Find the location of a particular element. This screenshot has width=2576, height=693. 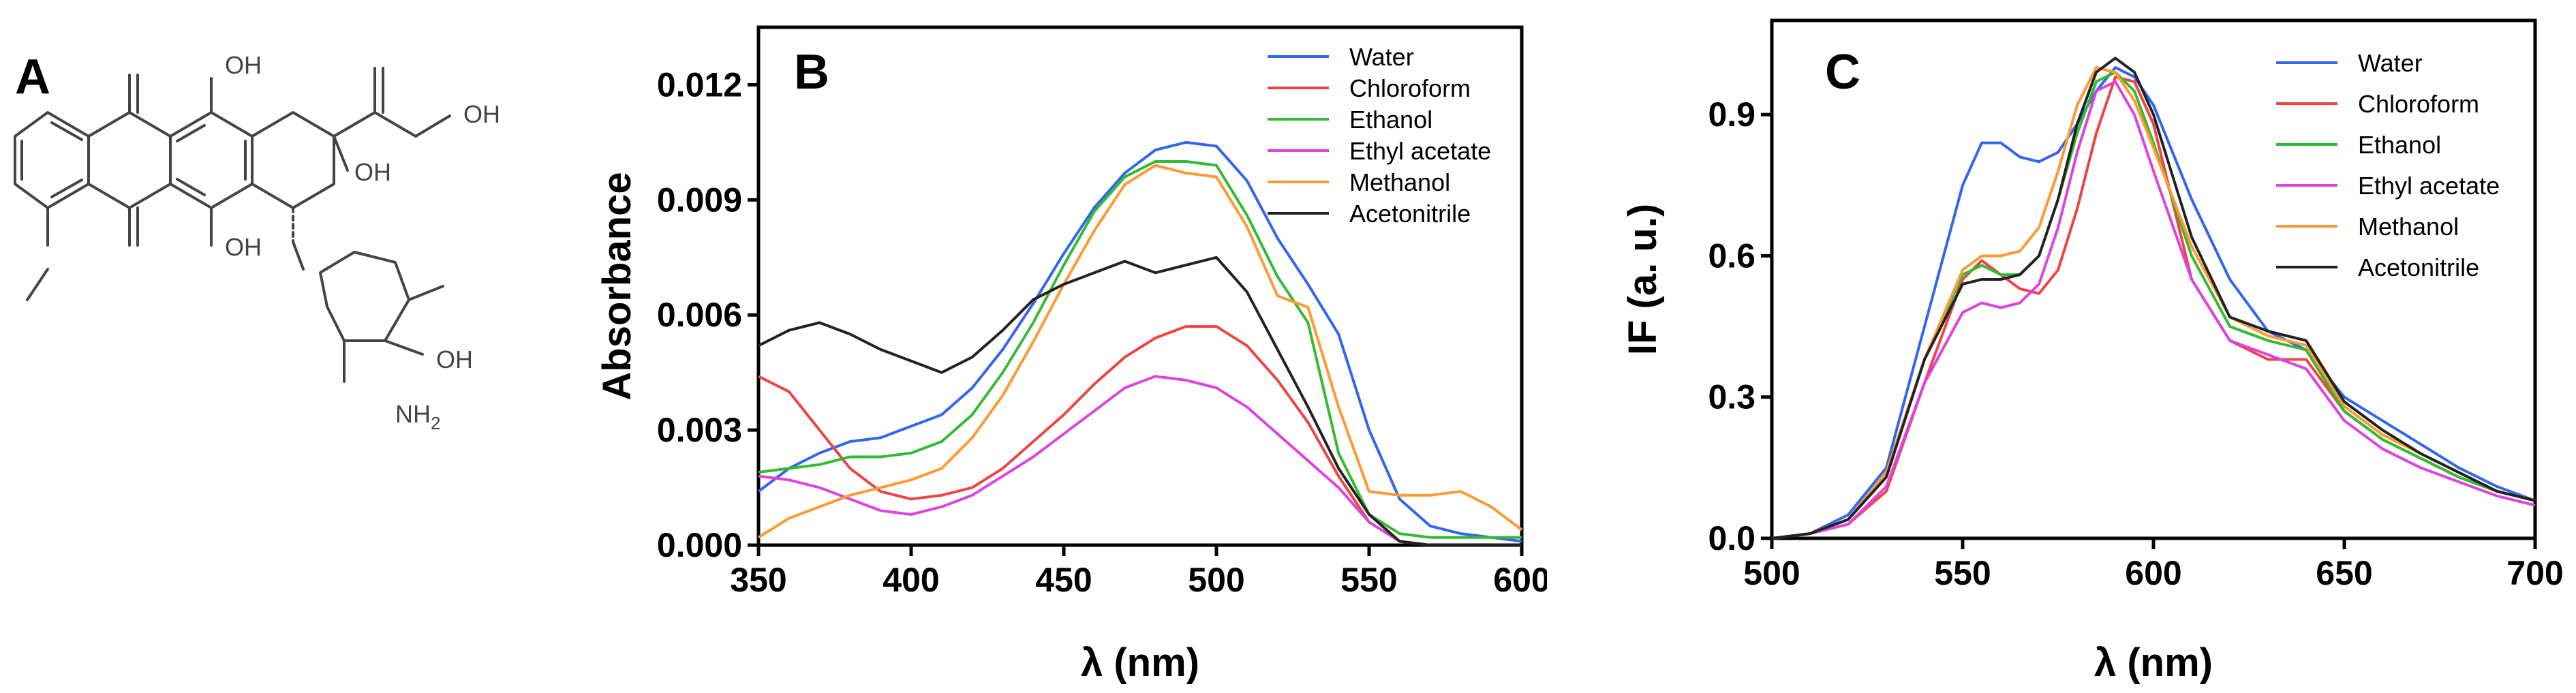

y-tick-label: 0.012 is located at coordinates (700, 84).